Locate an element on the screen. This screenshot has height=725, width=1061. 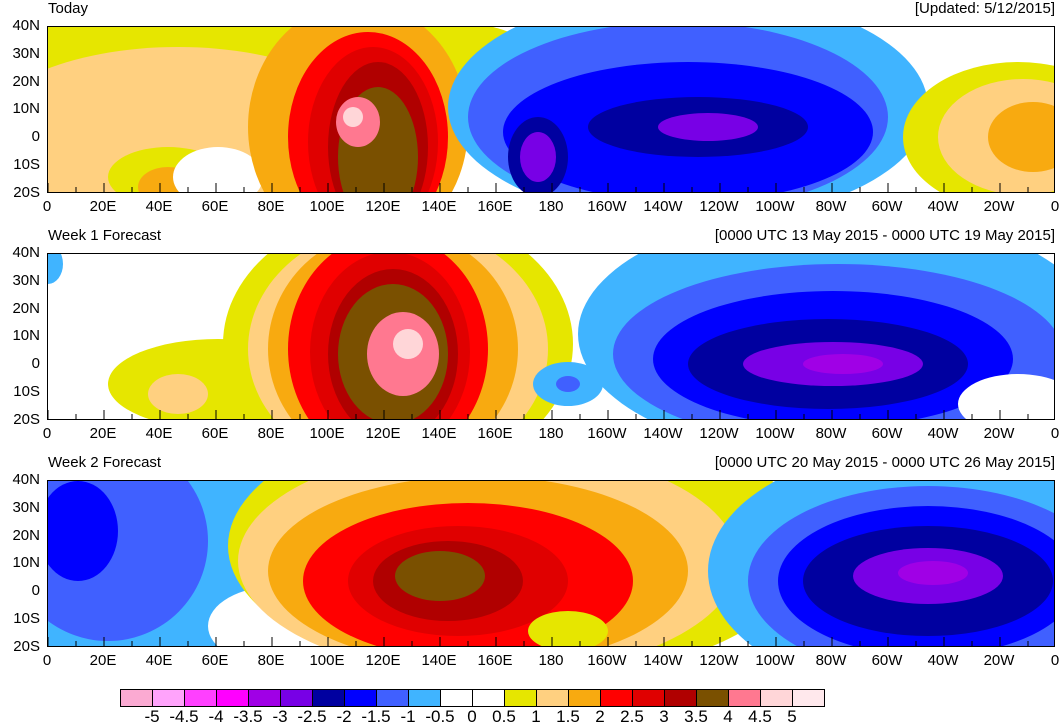
lon-label: 80W is located at coordinates (831, 660).